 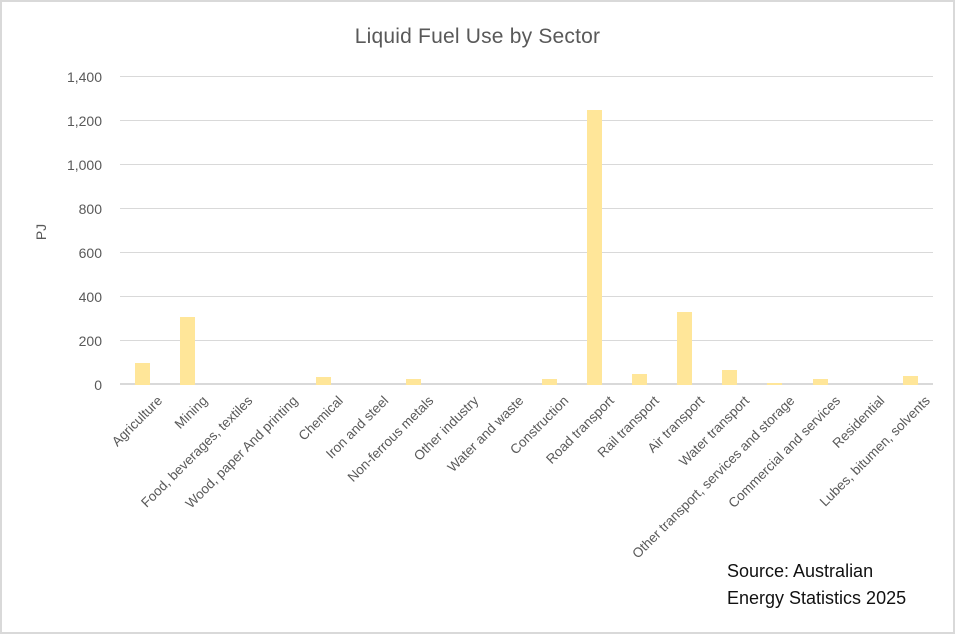 What do you see at coordinates (477, 36) in the screenshot?
I see `chart-title: Liquid Fuel Use by Sector` at bounding box center [477, 36].